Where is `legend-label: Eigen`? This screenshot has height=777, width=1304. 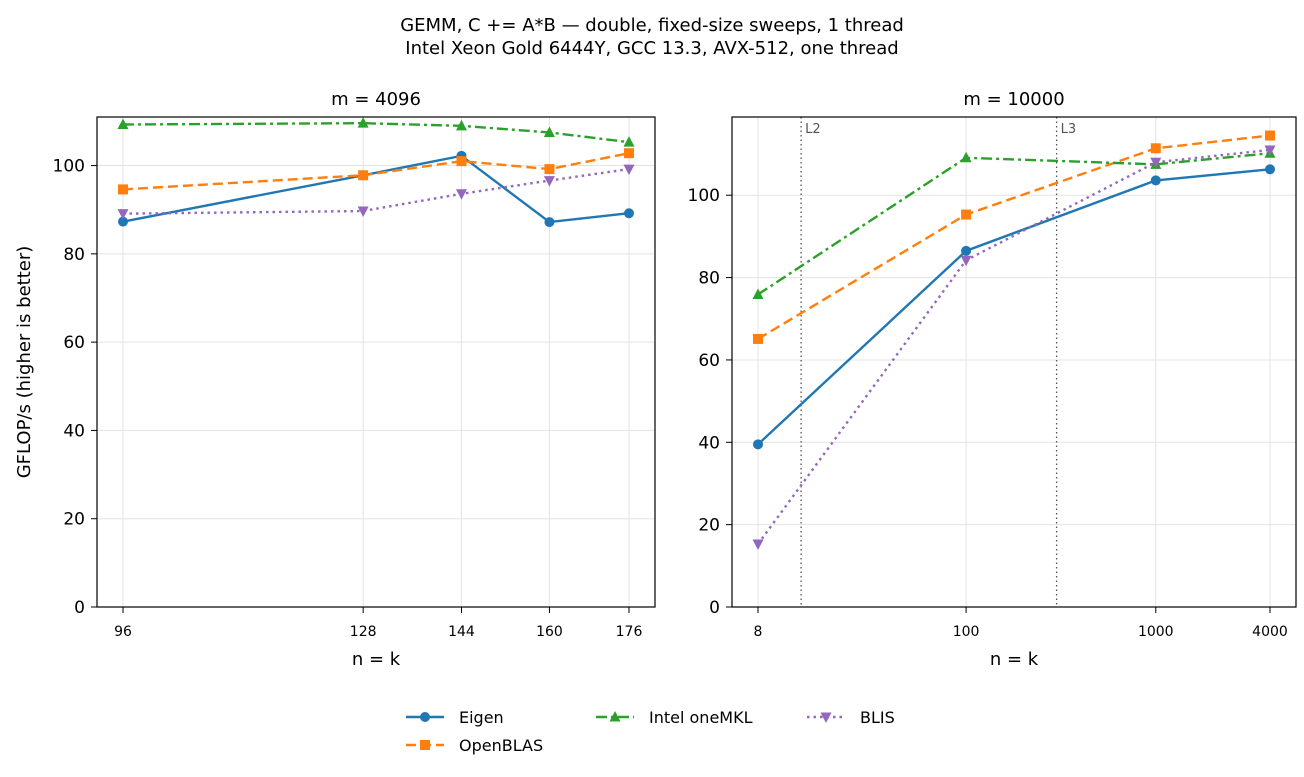
legend-label: Eigen is located at coordinates (481, 717).